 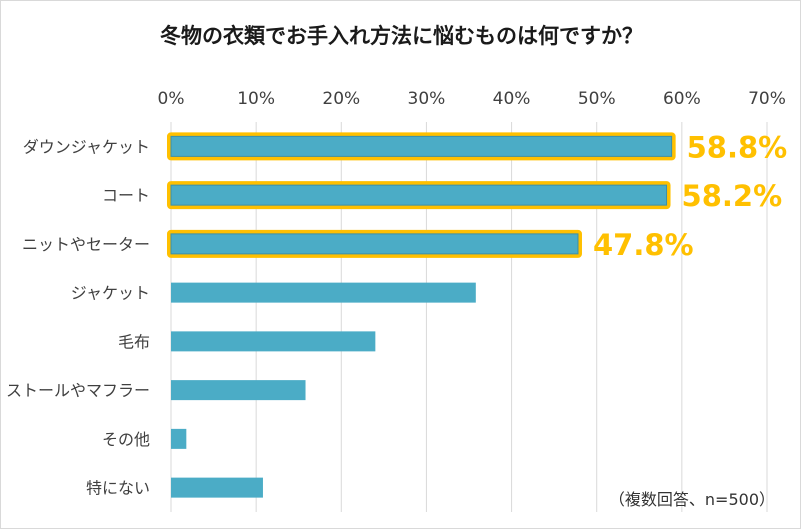 I want to click on data-label: 58.8%, so click(x=737, y=147).